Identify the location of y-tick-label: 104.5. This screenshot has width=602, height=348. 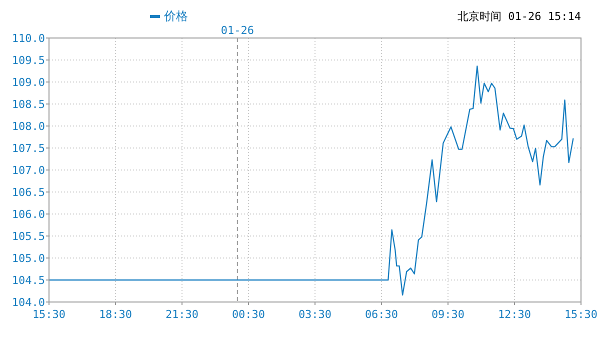
(28, 280).